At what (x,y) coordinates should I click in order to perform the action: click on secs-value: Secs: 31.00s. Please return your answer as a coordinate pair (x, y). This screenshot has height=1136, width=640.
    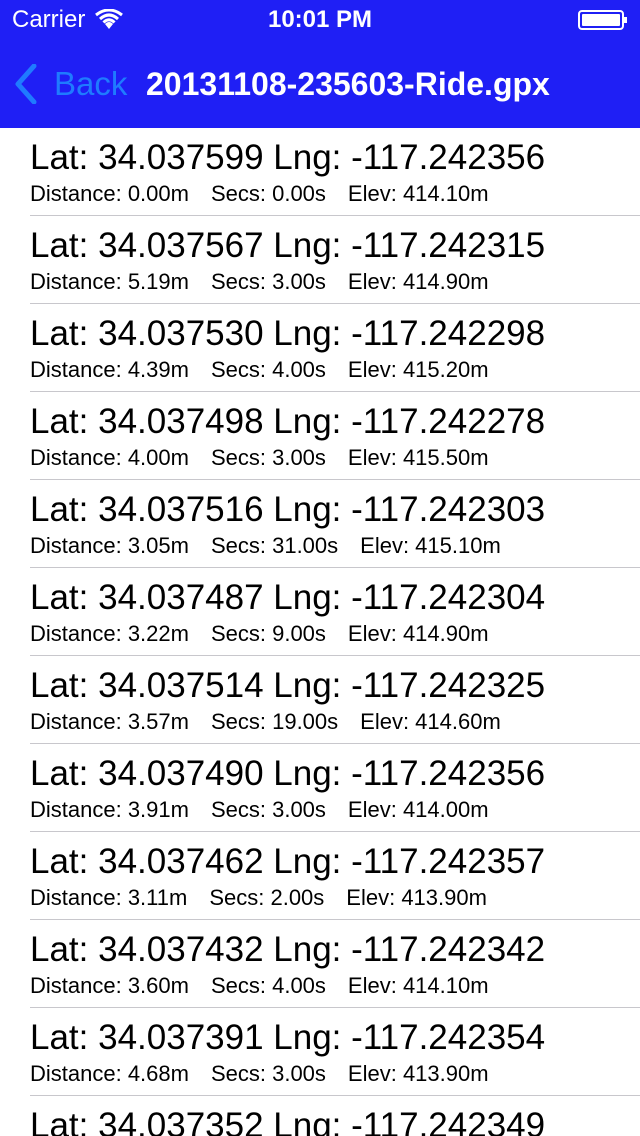
    Looking at the image, I should click on (274, 545).